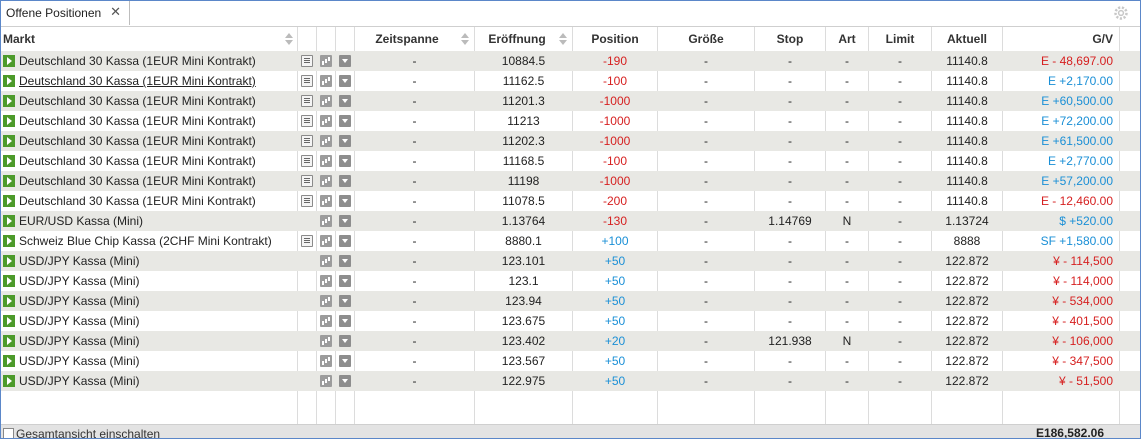  I want to click on market-name: EUR/USD Kassa (Mini), so click(81, 221).